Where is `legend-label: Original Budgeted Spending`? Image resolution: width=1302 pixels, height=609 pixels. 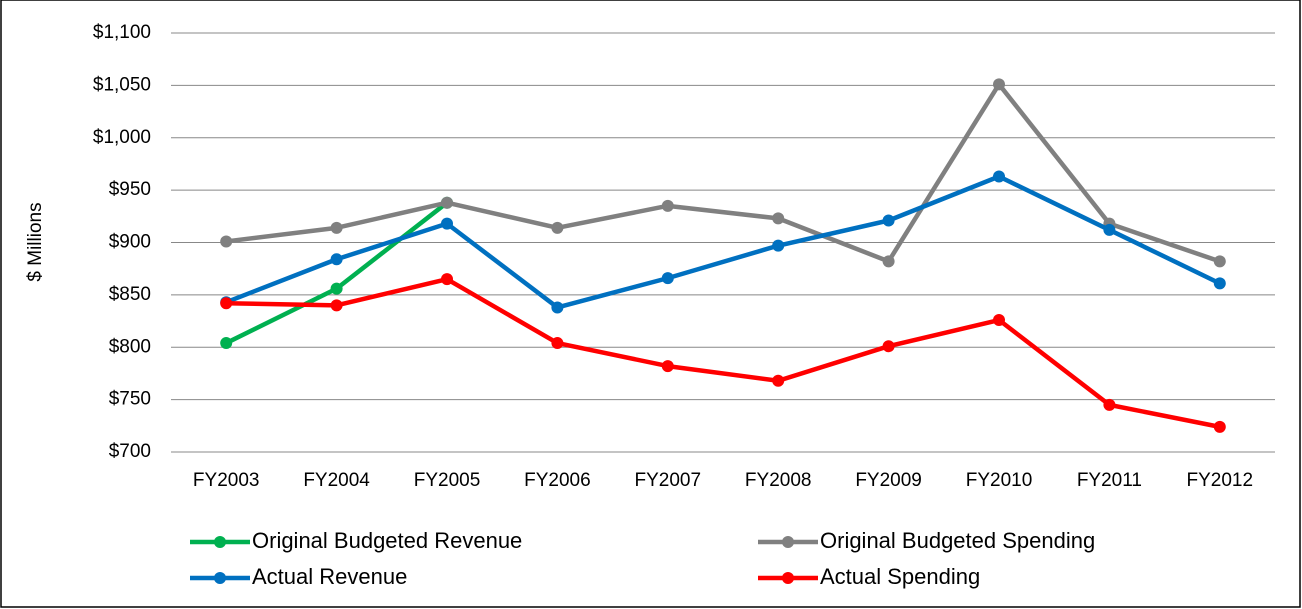
legend-label: Original Budgeted Spending is located at coordinates (957, 540).